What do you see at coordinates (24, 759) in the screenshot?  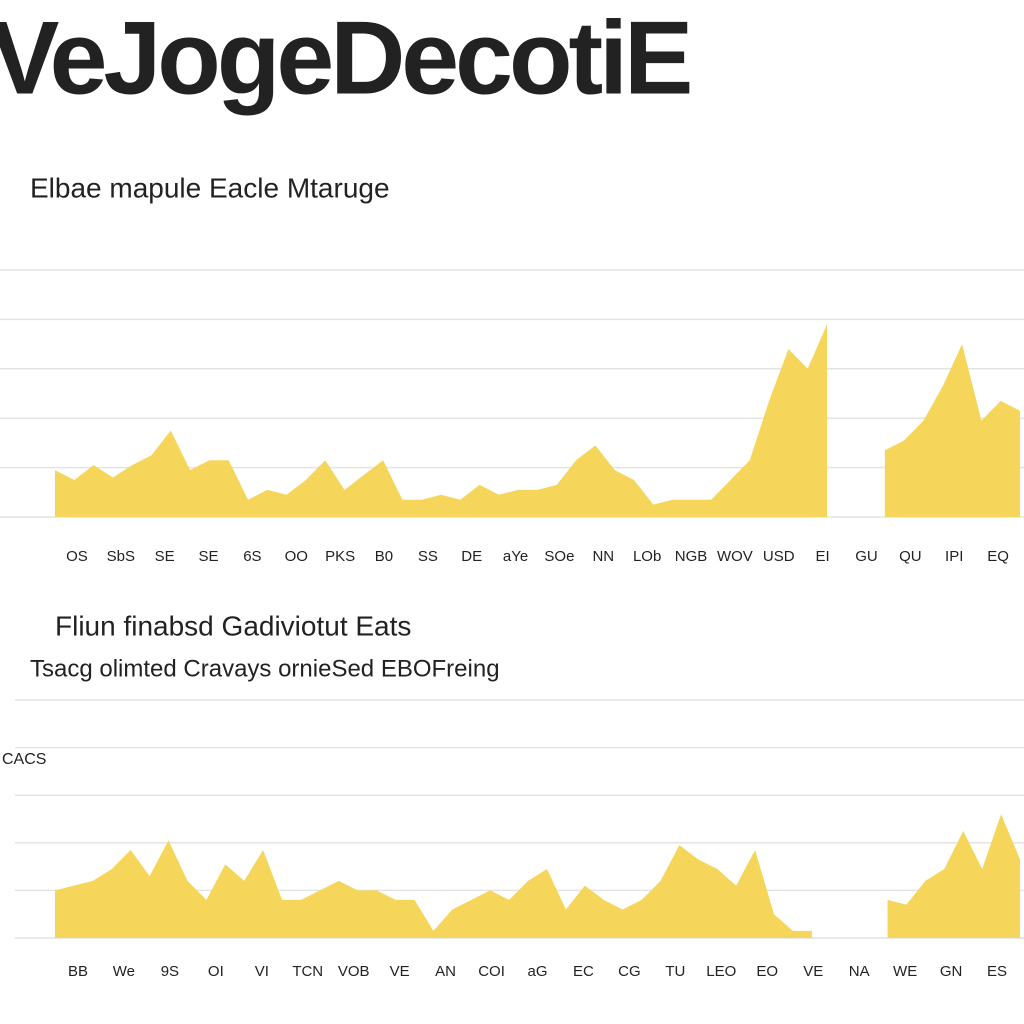 I see `y-axis-label: CACS` at bounding box center [24, 759].